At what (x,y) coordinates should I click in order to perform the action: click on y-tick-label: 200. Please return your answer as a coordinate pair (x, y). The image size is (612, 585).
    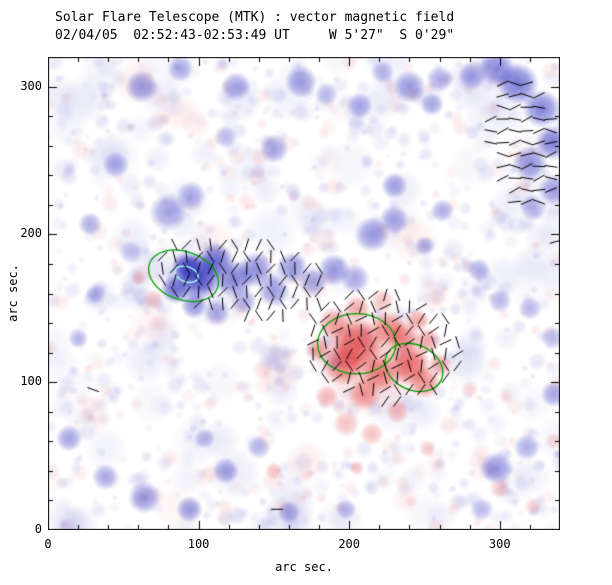
    Looking at the image, I should click on (31, 233).